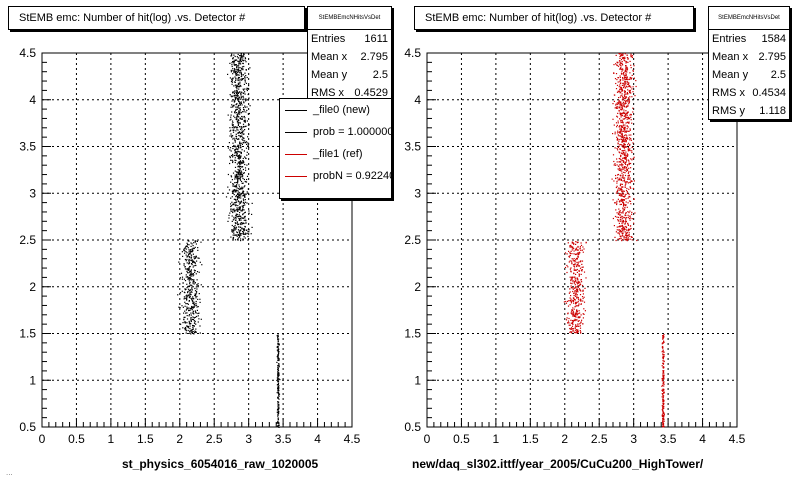  What do you see at coordinates (214, 439) in the screenshot?
I see `x-tick-label: 2.5` at bounding box center [214, 439].